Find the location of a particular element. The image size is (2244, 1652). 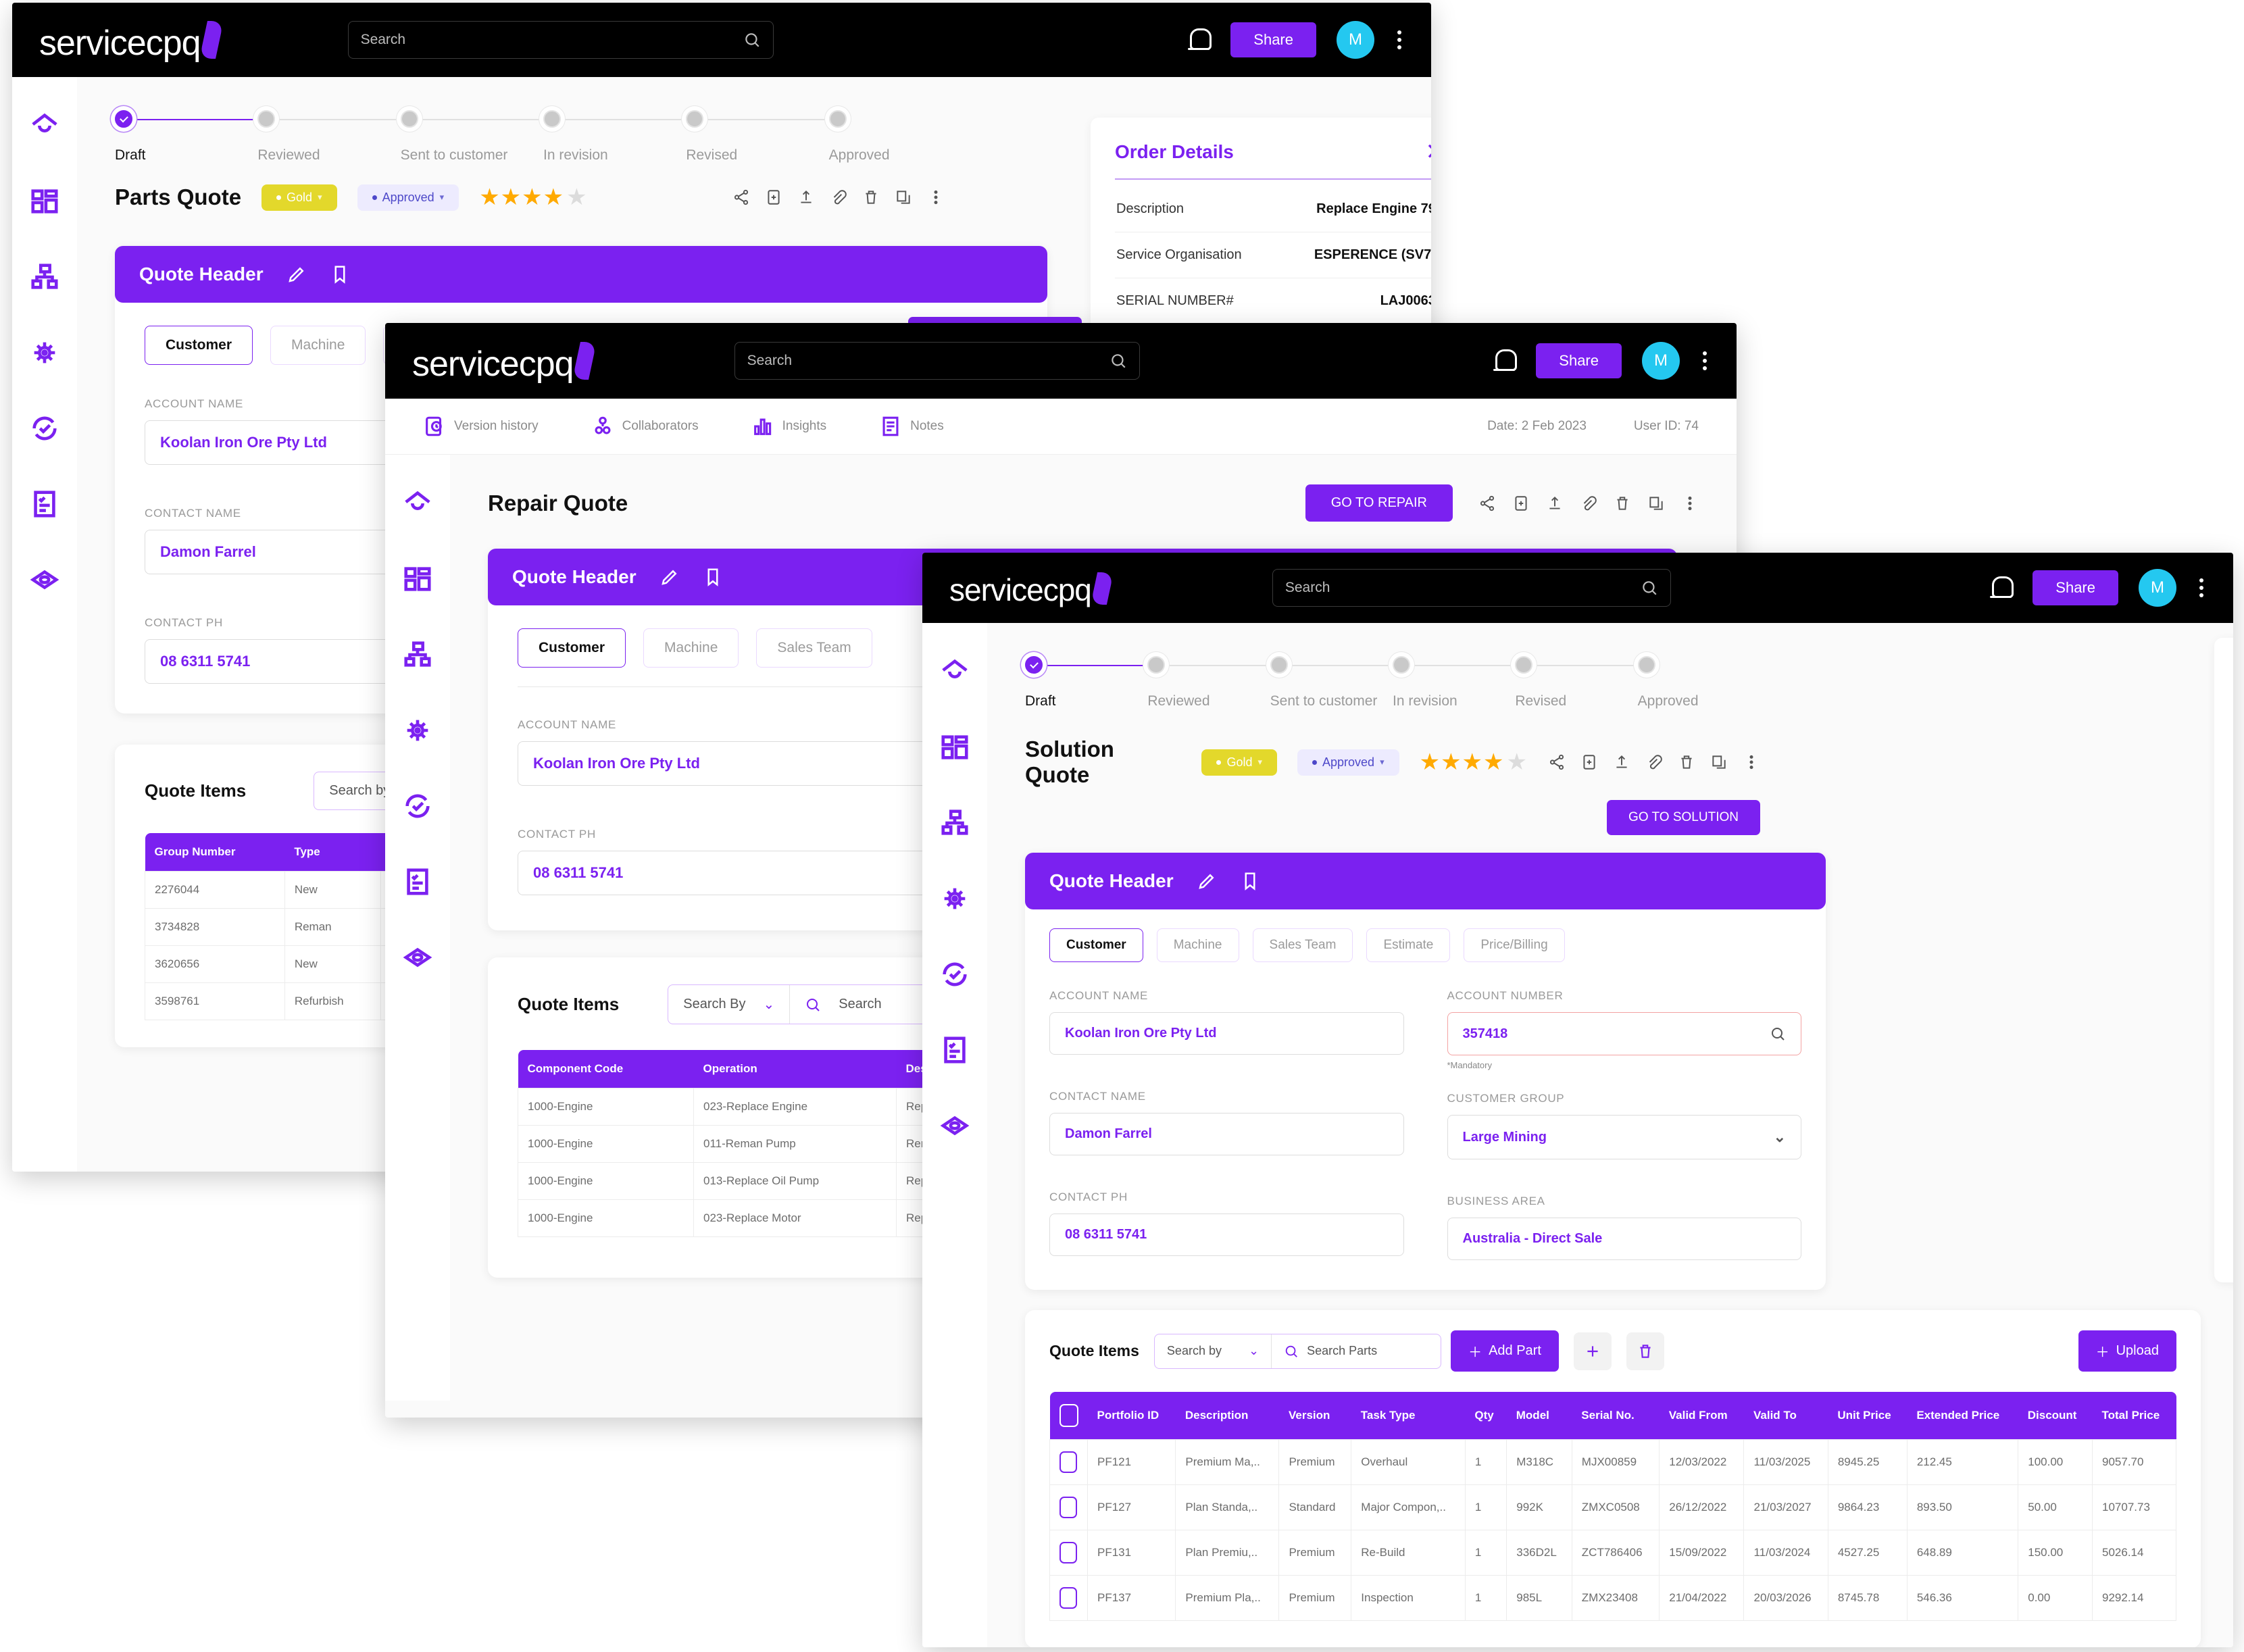

rating-stars: ★★★★ ★ is located at coordinates (1474, 762).